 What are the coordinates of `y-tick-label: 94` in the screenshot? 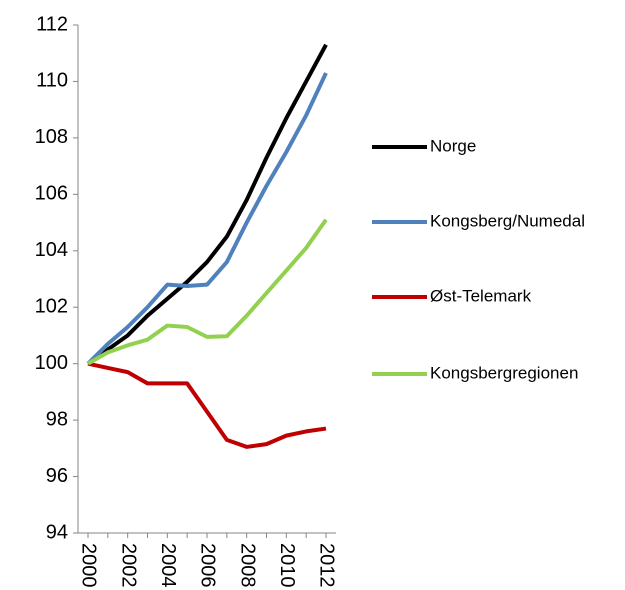 It's located at (57, 532).